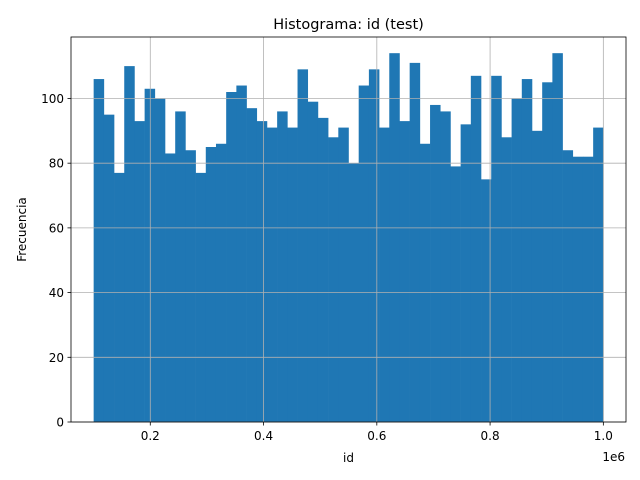 The width and height of the screenshot is (640, 480). What do you see at coordinates (52, 99) in the screenshot?
I see `y-tick-label: 100` at bounding box center [52, 99].